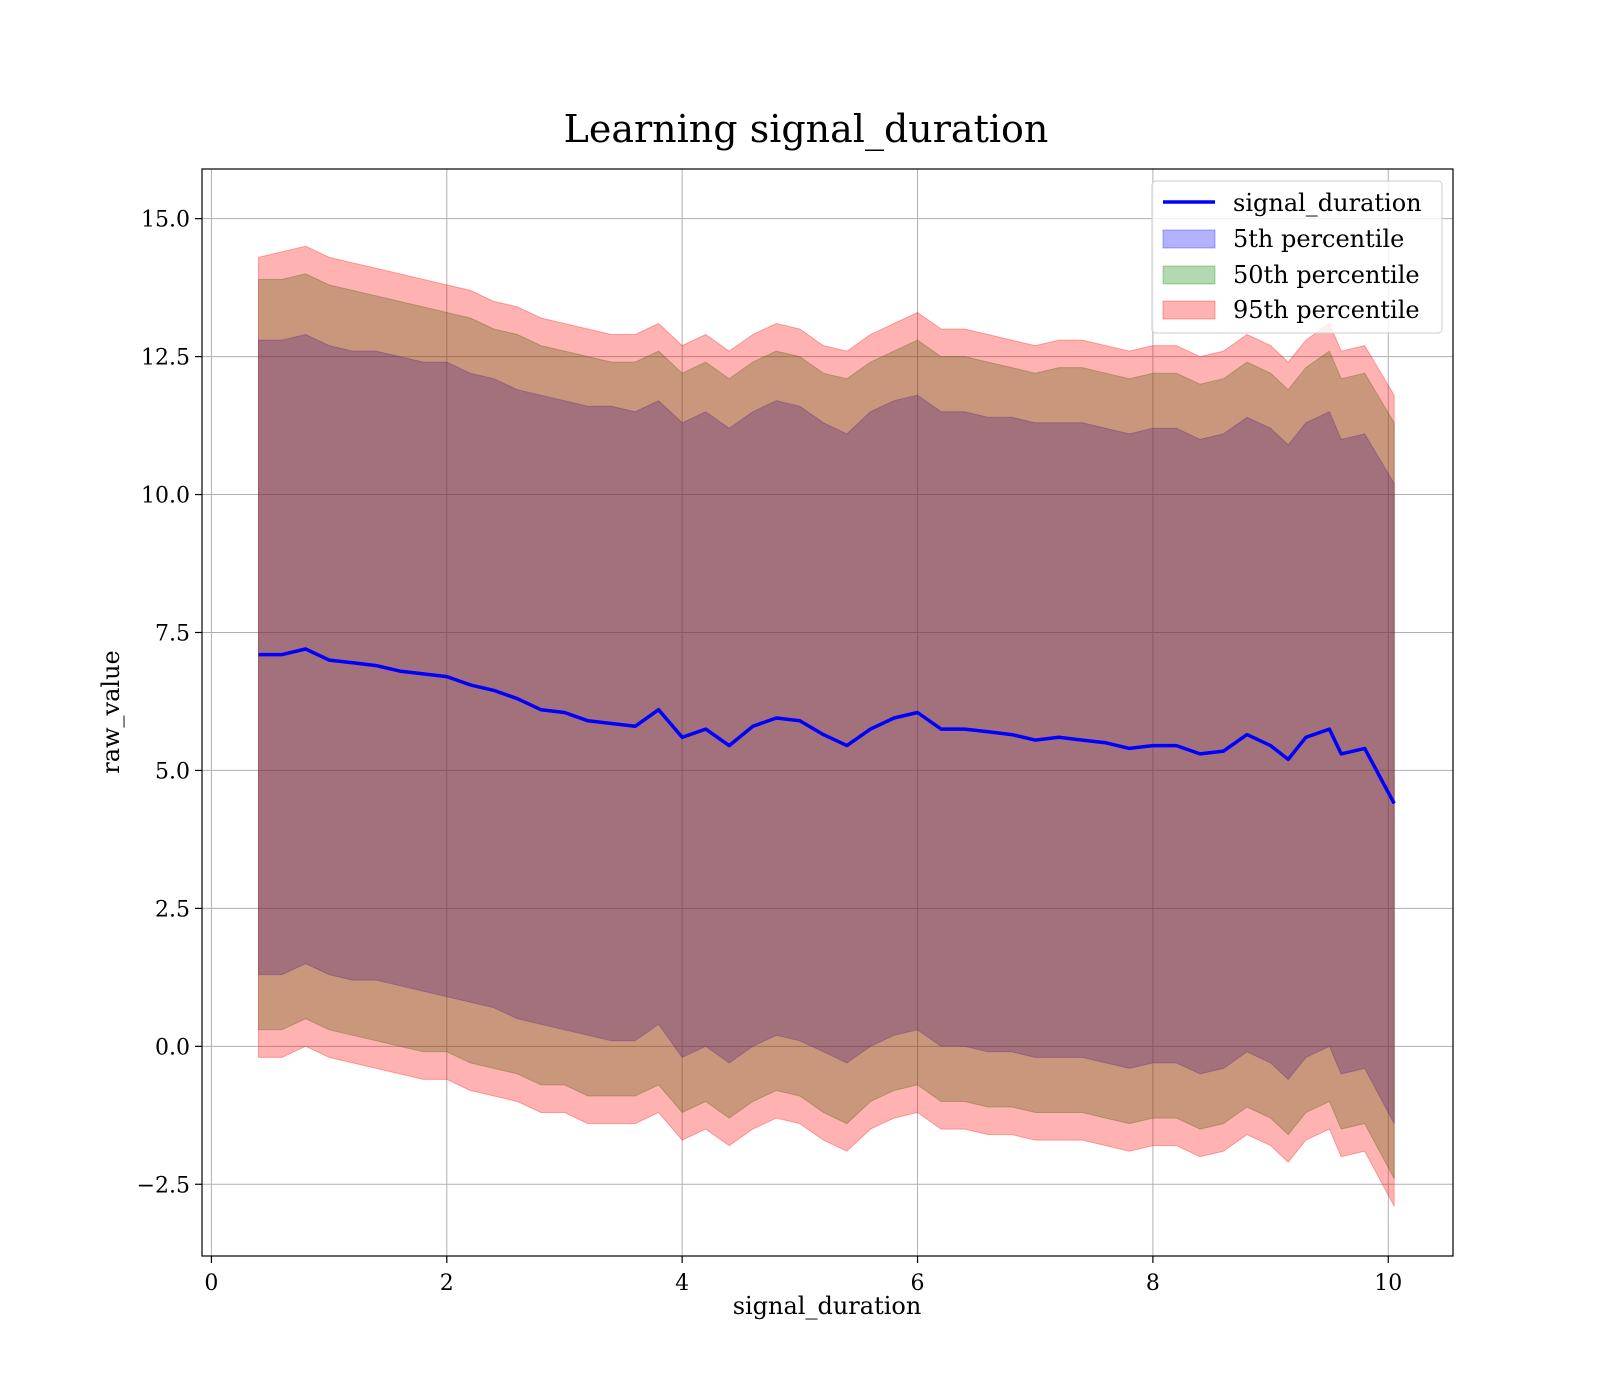 The height and width of the screenshot is (1400, 1600). What do you see at coordinates (806, 129) in the screenshot?
I see `chart-title: Learning signal_duration` at bounding box center [806, 129].